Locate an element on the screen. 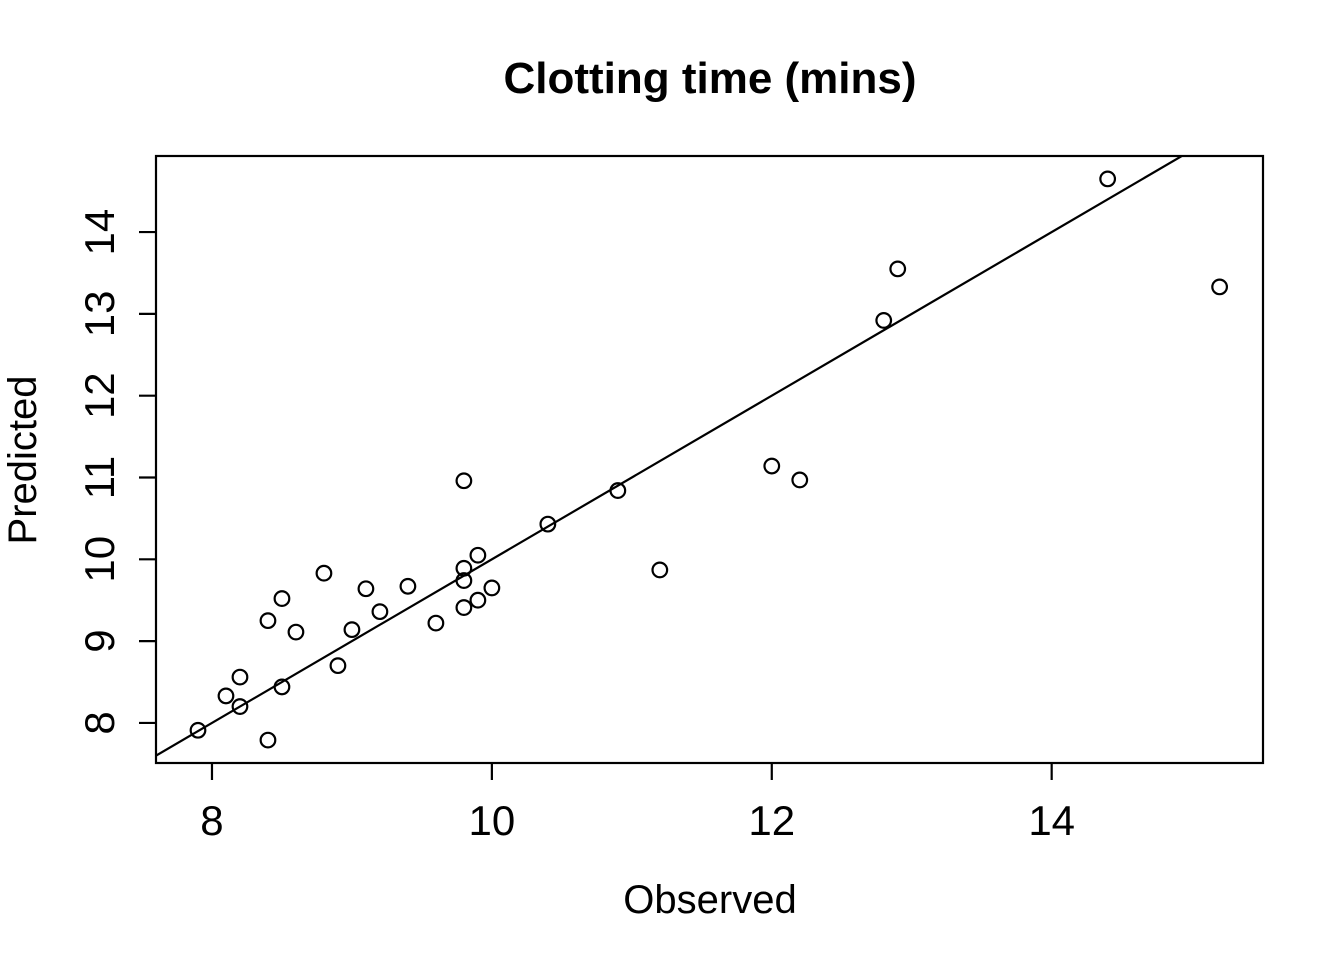 This screenshot has height=965, width=1344. x-tick-label: 14 is located at coordinates (1051, 820).